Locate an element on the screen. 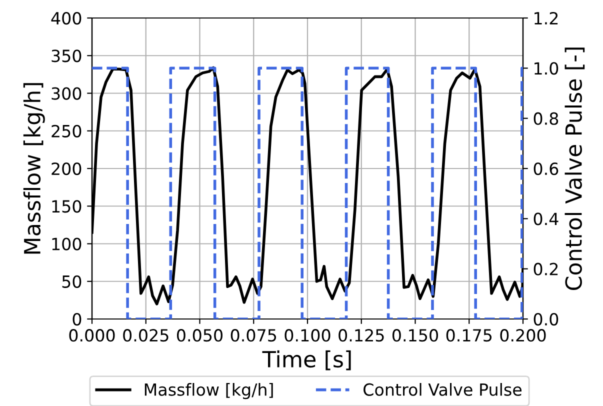 The height and width of the screenshot is (406, 603). y2-tick-label: 0.6 is located at coordinates (546, 169).